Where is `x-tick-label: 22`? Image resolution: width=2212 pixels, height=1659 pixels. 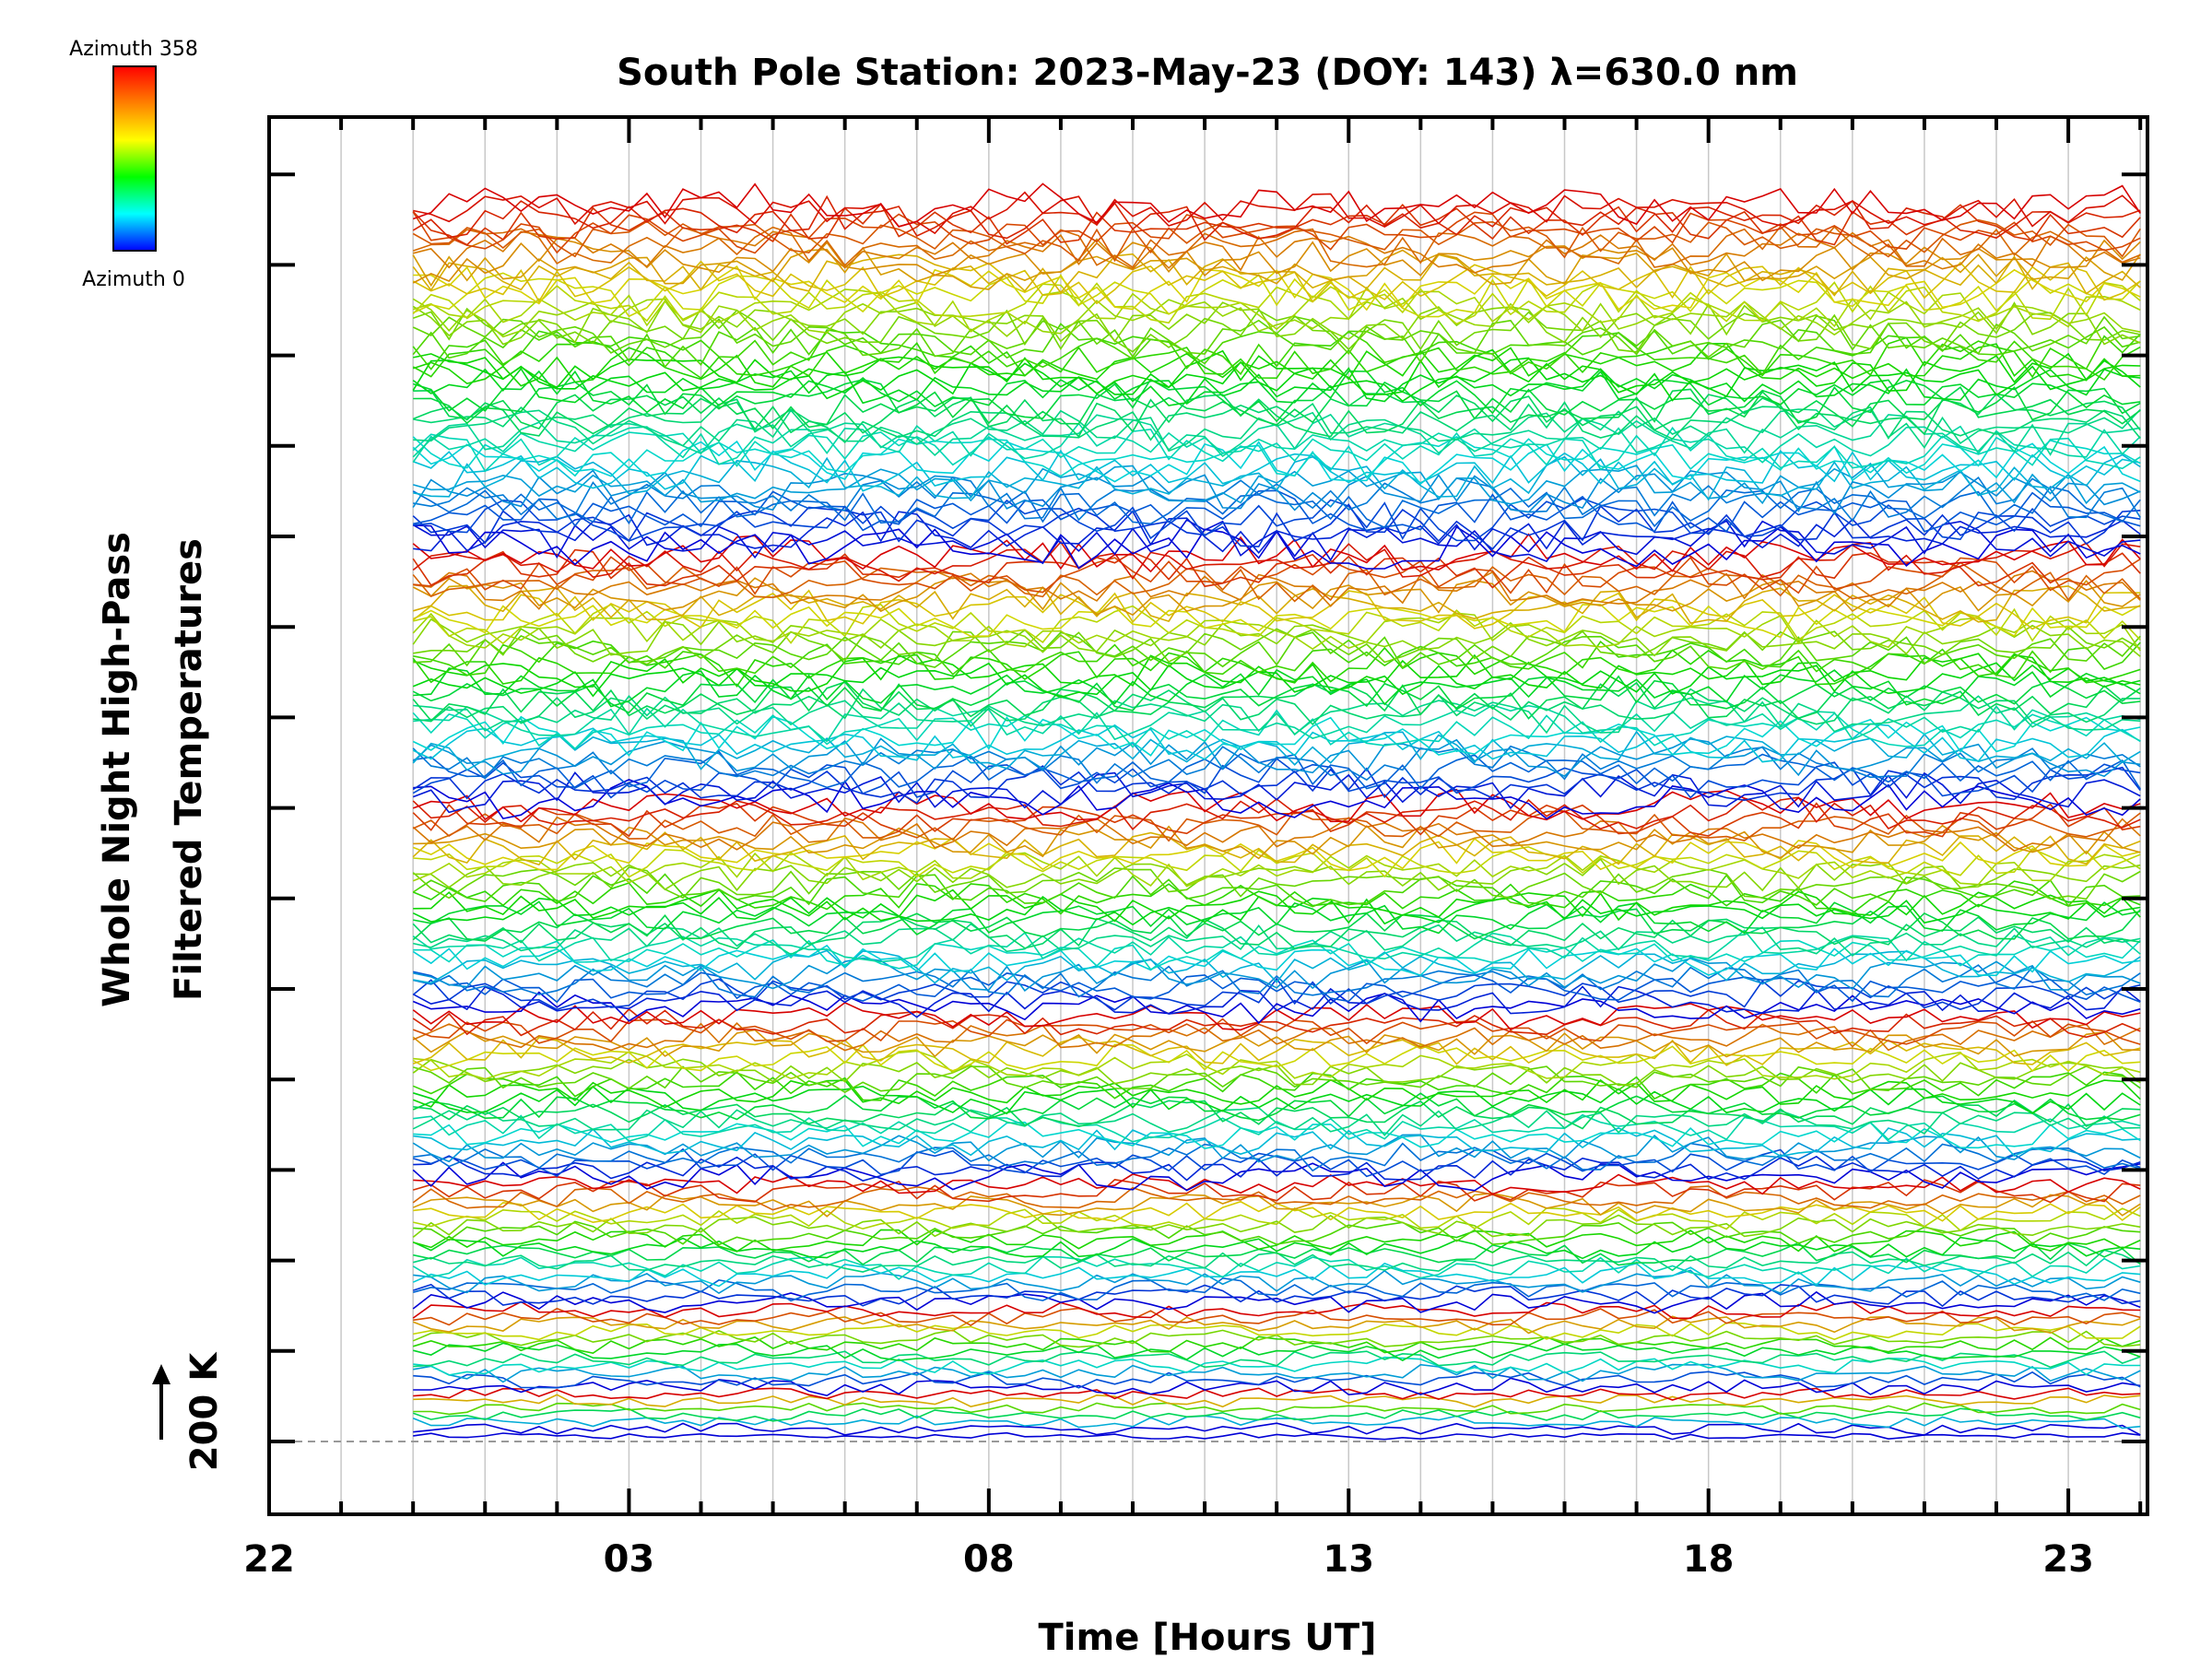
x-tick-label: 22 is located at coordinates (269, 1559).